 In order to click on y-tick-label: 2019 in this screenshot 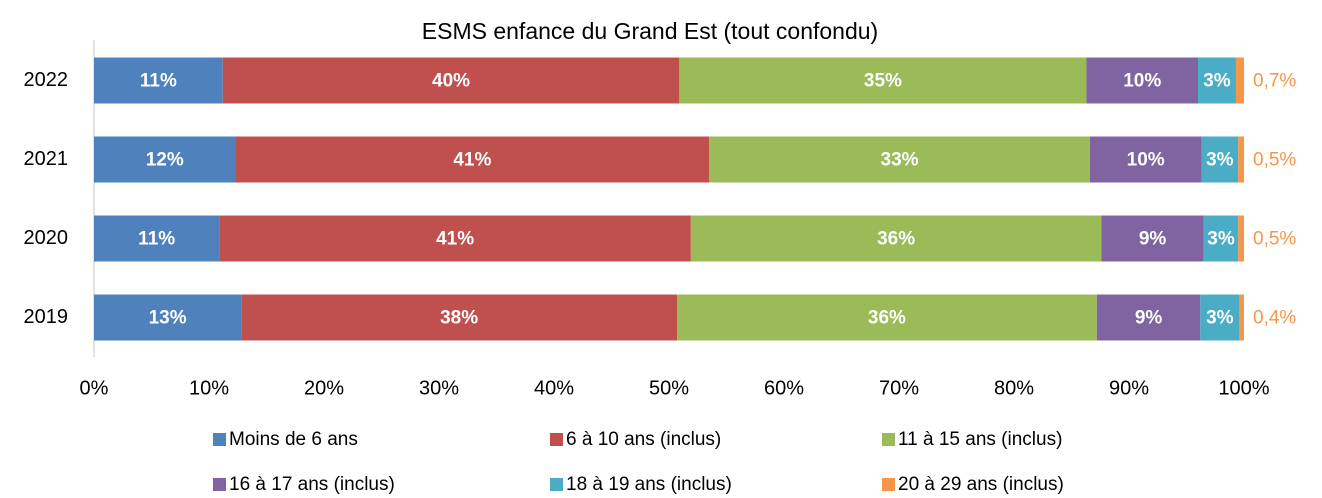, I will do `click(46, 317)`.